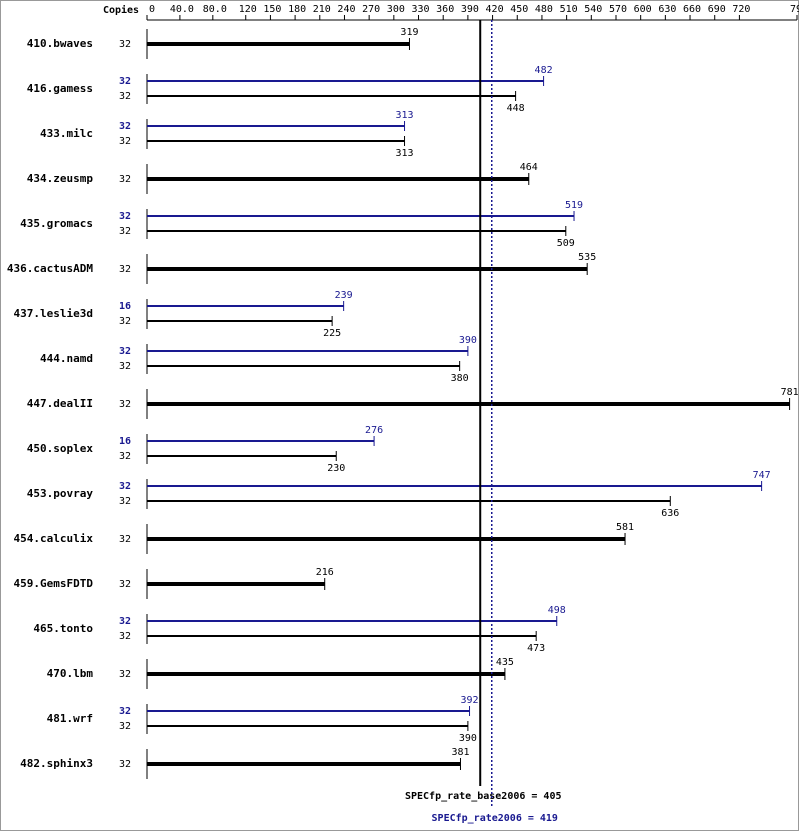 This screenshot has height=831, width=799. I want to click on value-label: 225, so click(332, 333).